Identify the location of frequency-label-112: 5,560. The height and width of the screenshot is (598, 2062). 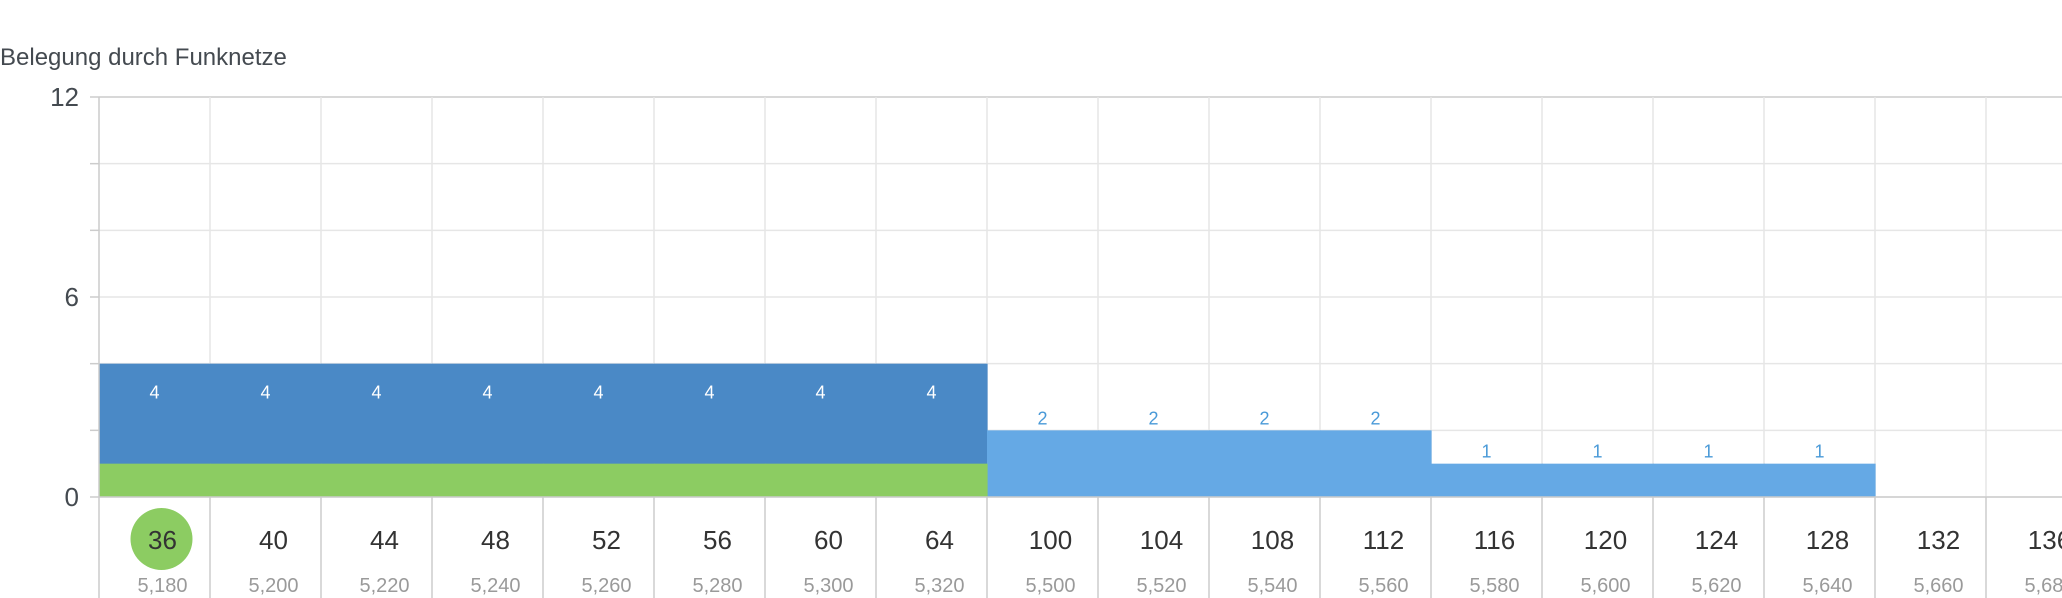
(1383, 586).